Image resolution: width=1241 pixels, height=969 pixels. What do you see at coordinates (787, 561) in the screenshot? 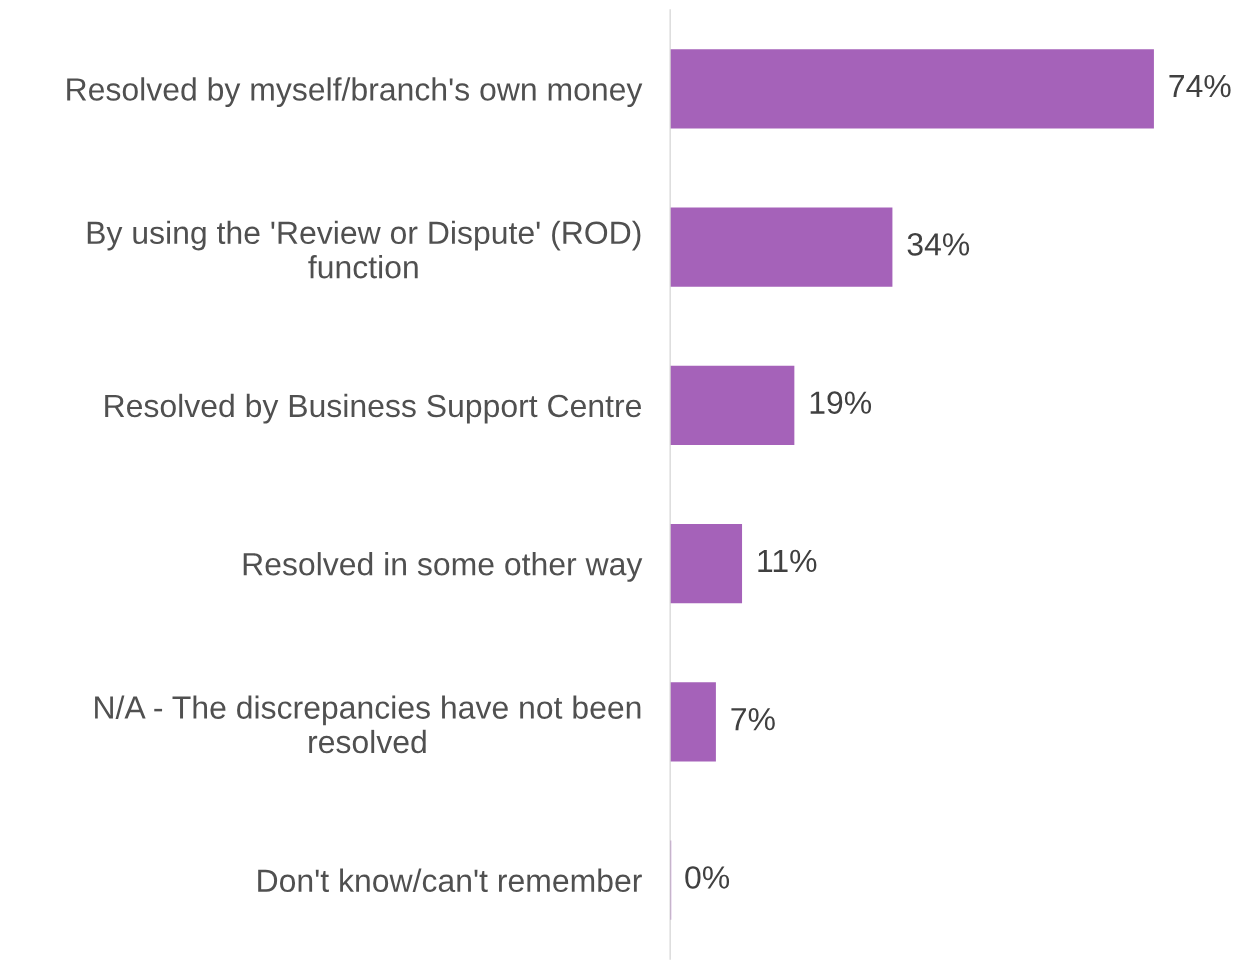
I see `data-label: 11%` at bounding box center [787, 561].